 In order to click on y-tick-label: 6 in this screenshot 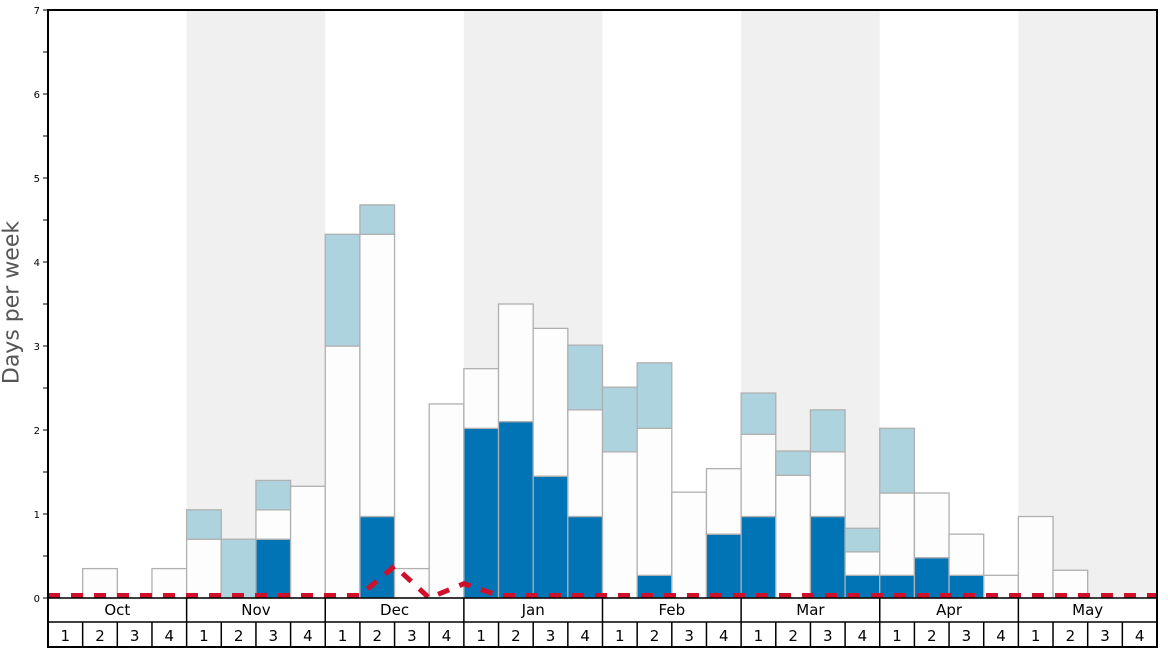, I will do `click(37, 95)`.